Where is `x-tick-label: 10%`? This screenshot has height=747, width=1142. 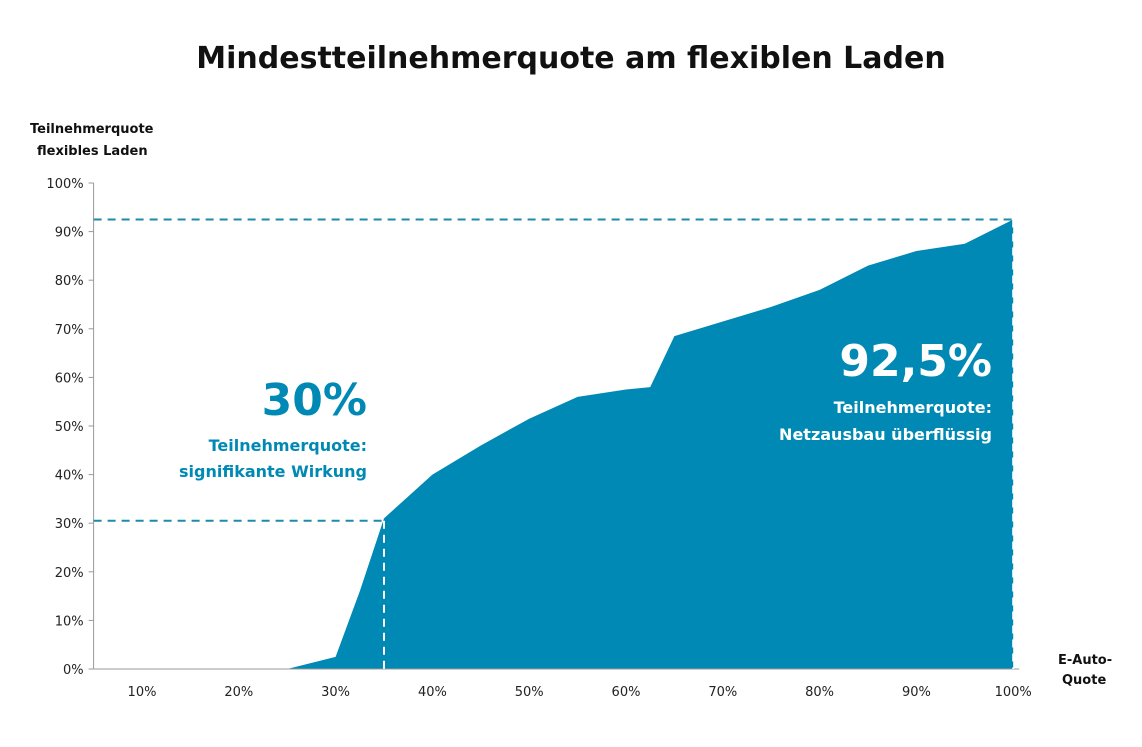
x-tick-label: 10% is located at coordinates (142, 692).